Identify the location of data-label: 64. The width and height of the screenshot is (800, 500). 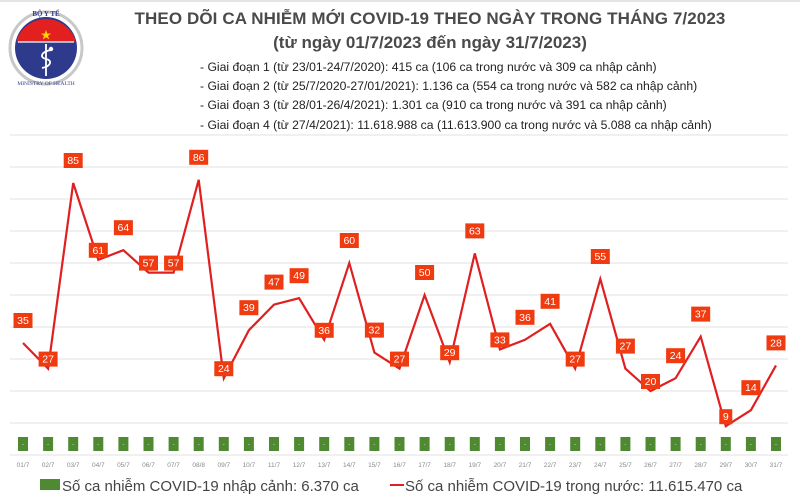
(123, 228).